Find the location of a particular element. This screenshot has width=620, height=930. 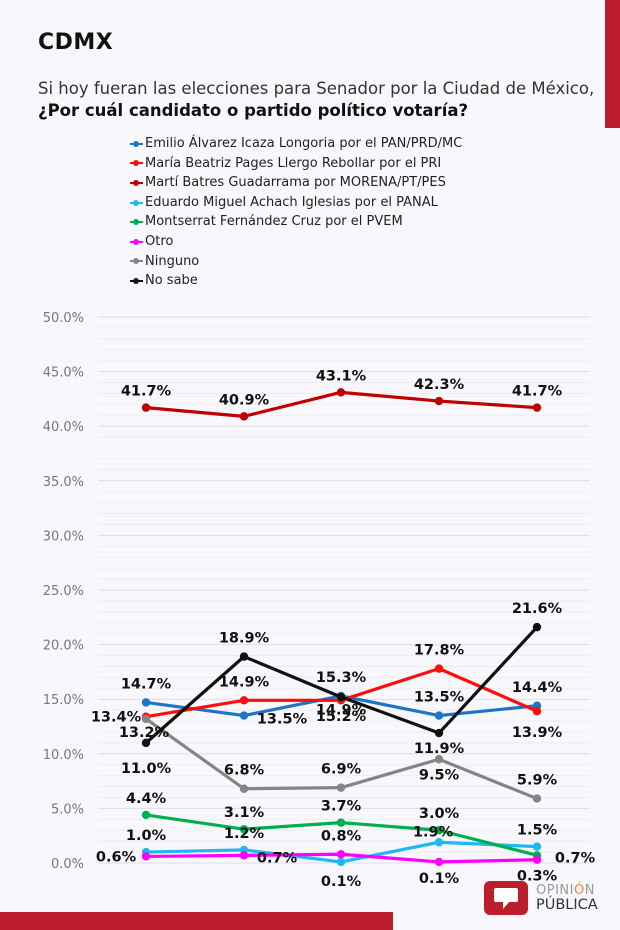

legend-item: Montserrat Fernández Cruz por el PVEM is located at coordinates (296, 222).